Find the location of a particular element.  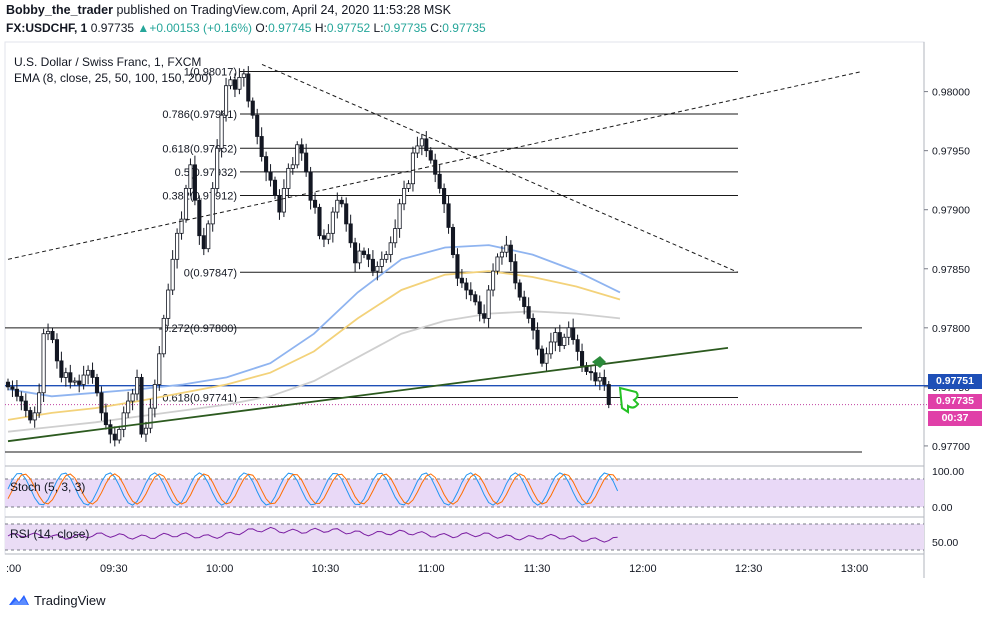

x-tick-label: 11:30 is located at coordinates (537, 569).